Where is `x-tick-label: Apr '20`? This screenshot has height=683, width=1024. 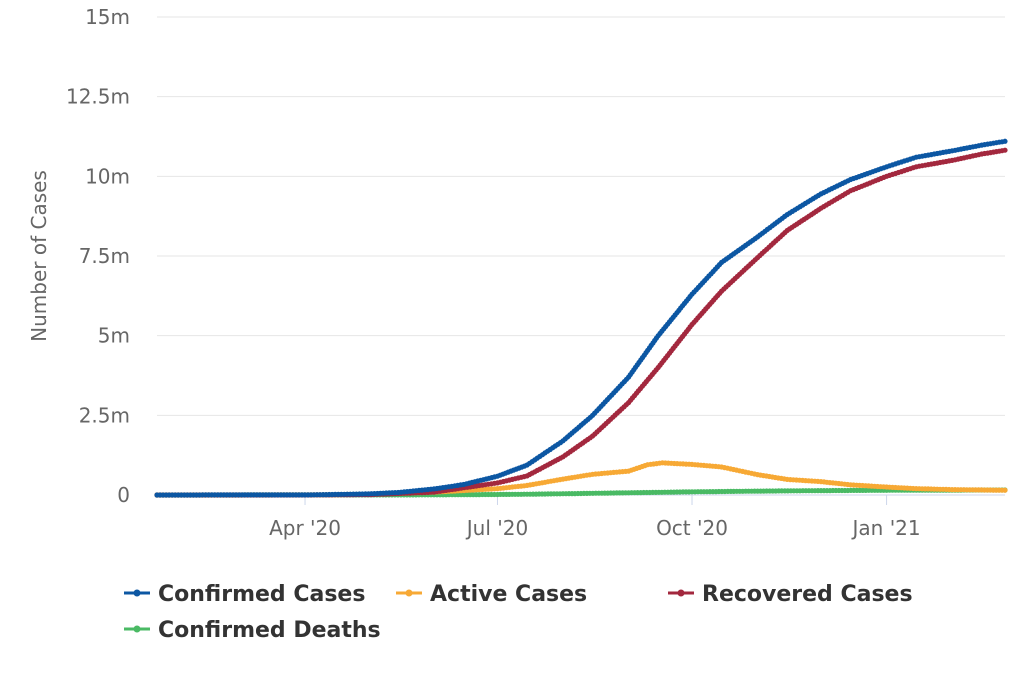 x-tick-label: Apr '20 is located at coordinates (305, 528).